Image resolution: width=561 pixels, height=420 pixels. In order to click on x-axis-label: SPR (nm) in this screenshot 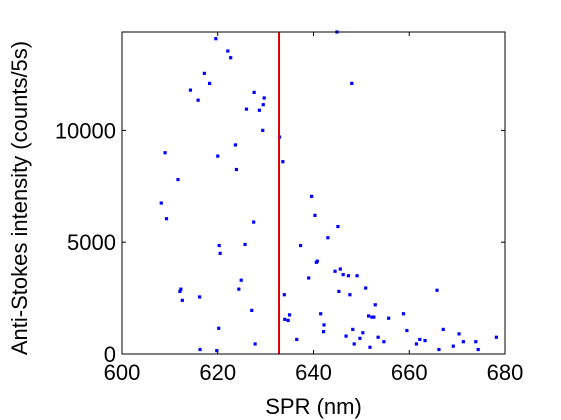, I will do `click(313, 406)`.